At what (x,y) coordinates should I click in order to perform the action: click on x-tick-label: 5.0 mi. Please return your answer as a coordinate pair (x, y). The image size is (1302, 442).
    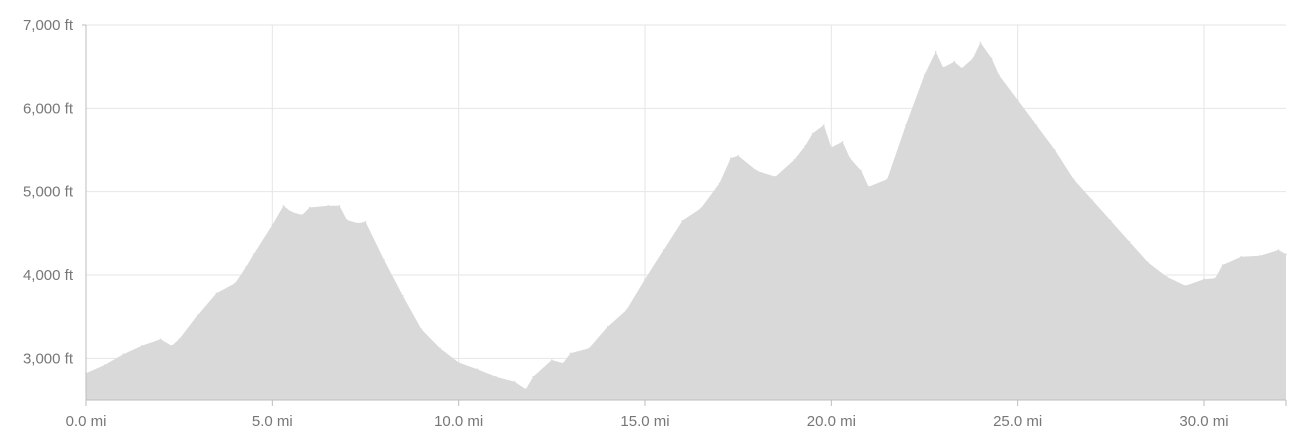
    Looking at the image, I should click on (272, 421).